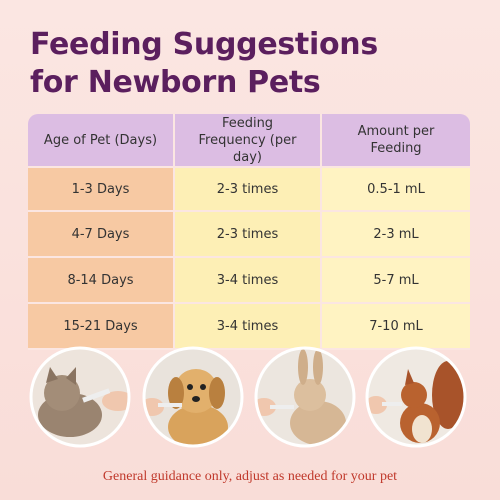 The image size is (500, 500). I want to click on kitten-photo, so click(80, 397).